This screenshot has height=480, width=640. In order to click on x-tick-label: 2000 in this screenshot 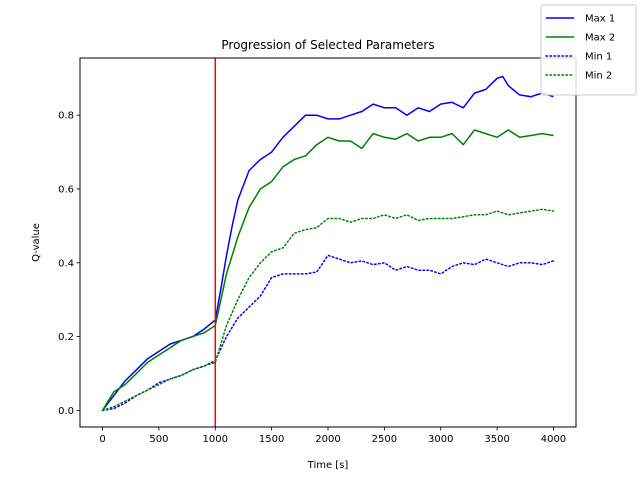, I will do `click(327, 439)`.